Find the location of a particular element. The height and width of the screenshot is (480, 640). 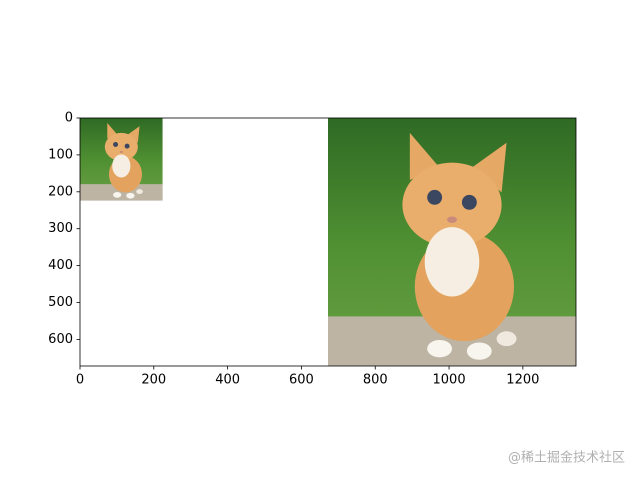

x-tick-label: 800 is located at coordinates (375, 380).